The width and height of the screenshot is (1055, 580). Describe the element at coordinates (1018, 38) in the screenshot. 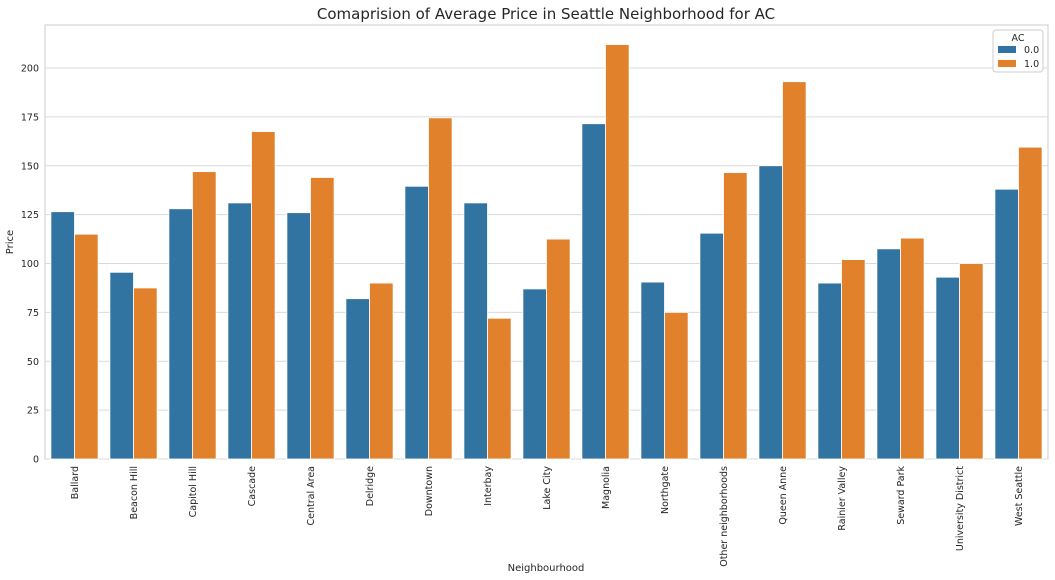

I see `legend-title: AC` at that location.